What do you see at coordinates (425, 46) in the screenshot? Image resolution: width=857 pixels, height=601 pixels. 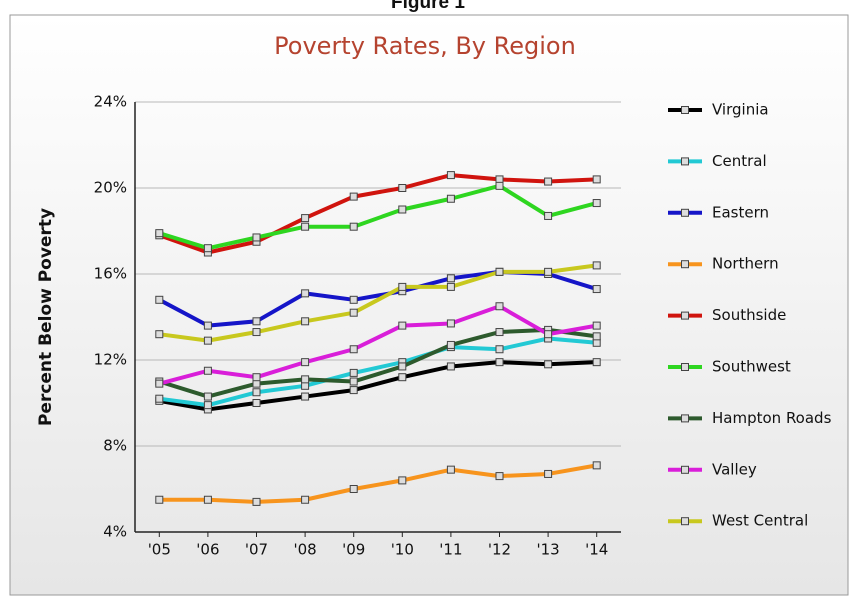 I see `chart-title: Poverty Rates, By Region` at bounding box center [425, 46].